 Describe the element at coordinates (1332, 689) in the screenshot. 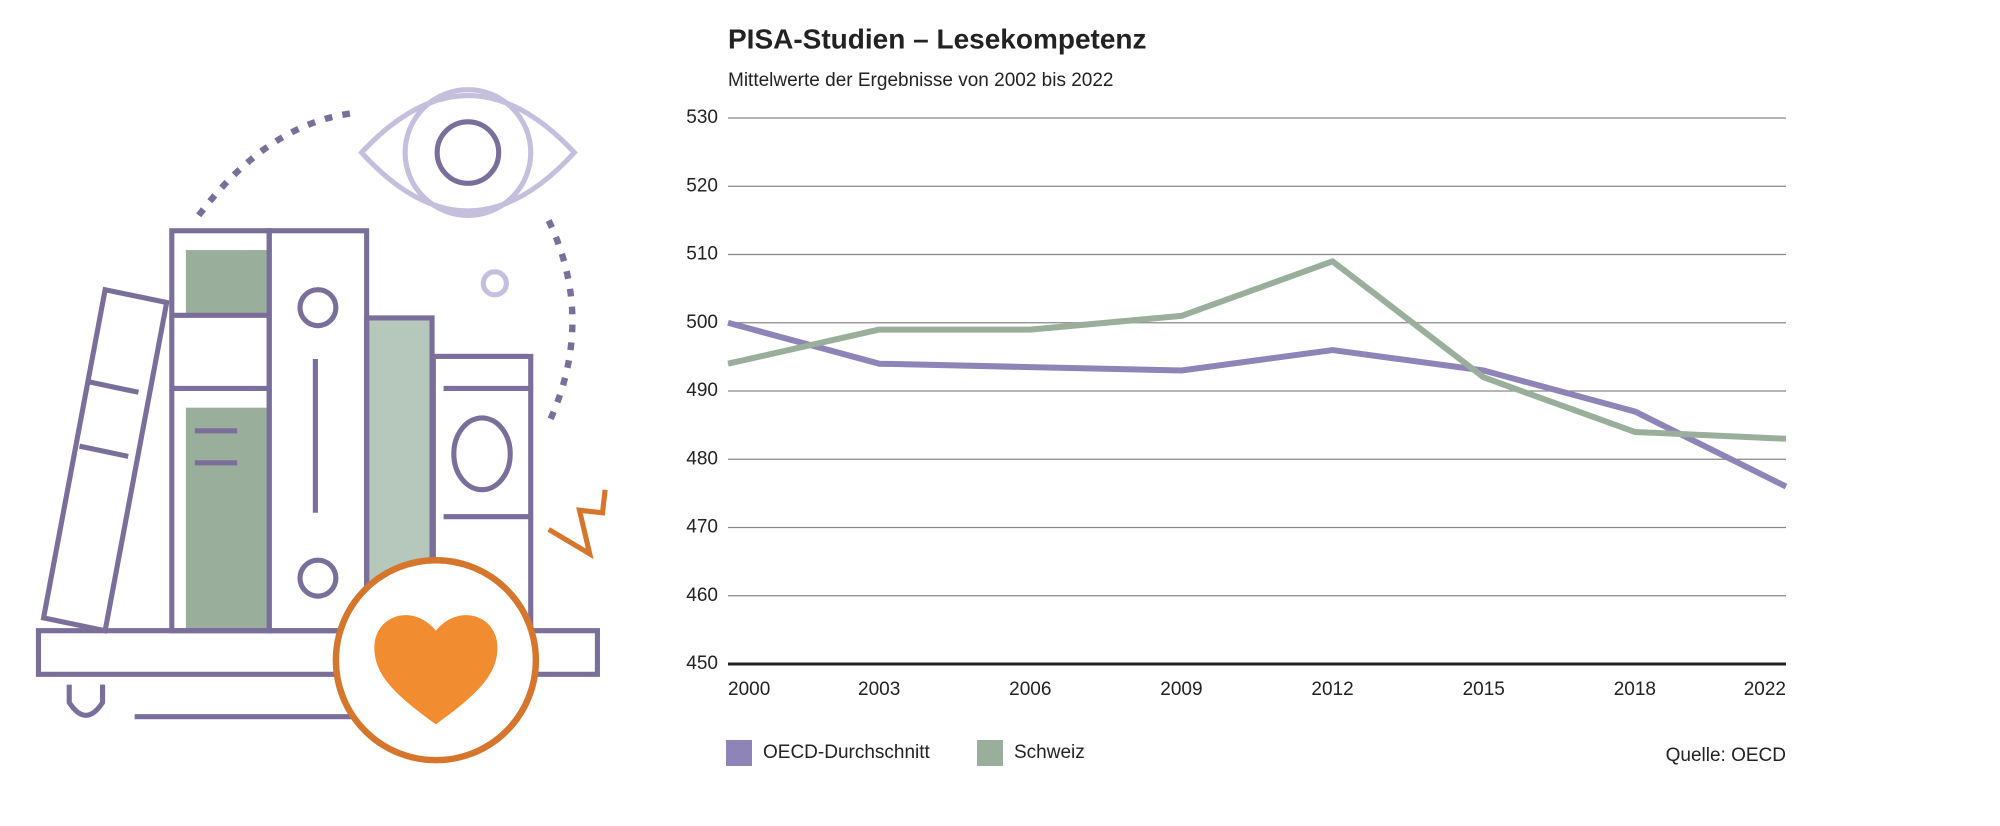

I see `x-tick-label: 2012` at that location.